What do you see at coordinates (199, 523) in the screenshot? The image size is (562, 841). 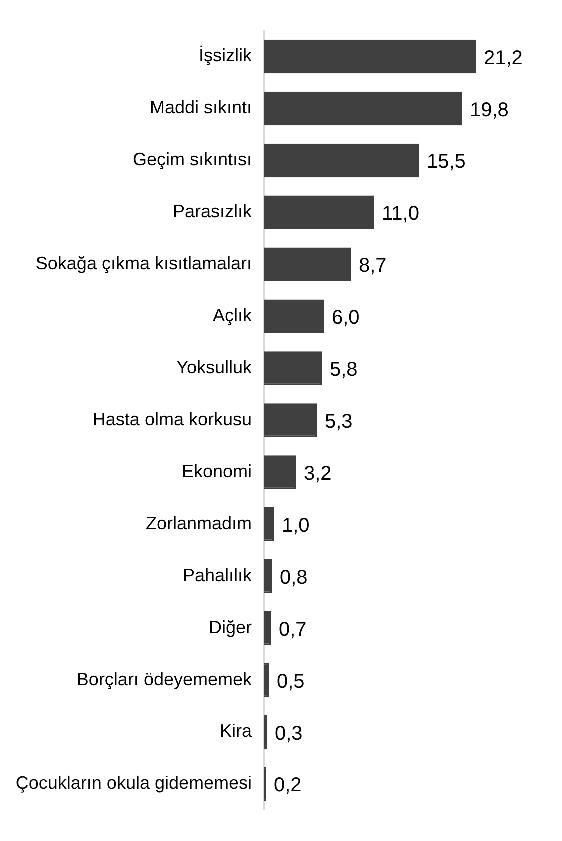 I see `y-tick-label: Zorlanmadım` at bounding box center [199, 523].